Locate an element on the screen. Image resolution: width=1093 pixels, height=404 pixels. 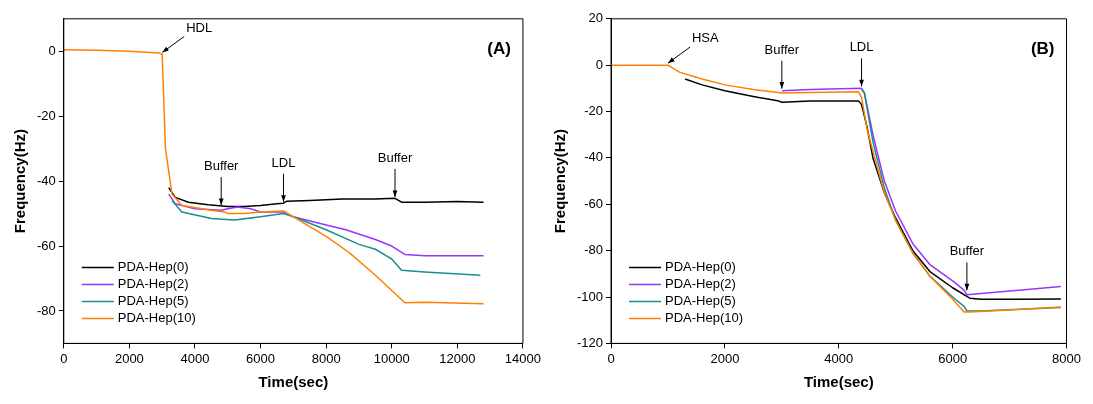
x-tick-label: 10000 is located at coordinates (391, 358).